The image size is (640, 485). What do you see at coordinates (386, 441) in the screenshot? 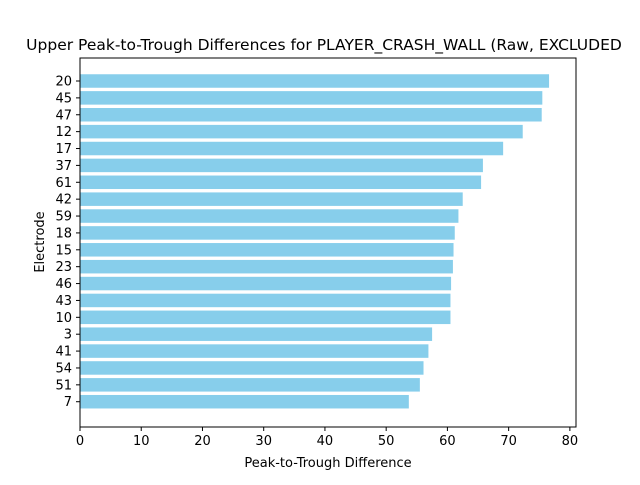
I see `x-tick-label: 50` at bounding box center [386, 441].